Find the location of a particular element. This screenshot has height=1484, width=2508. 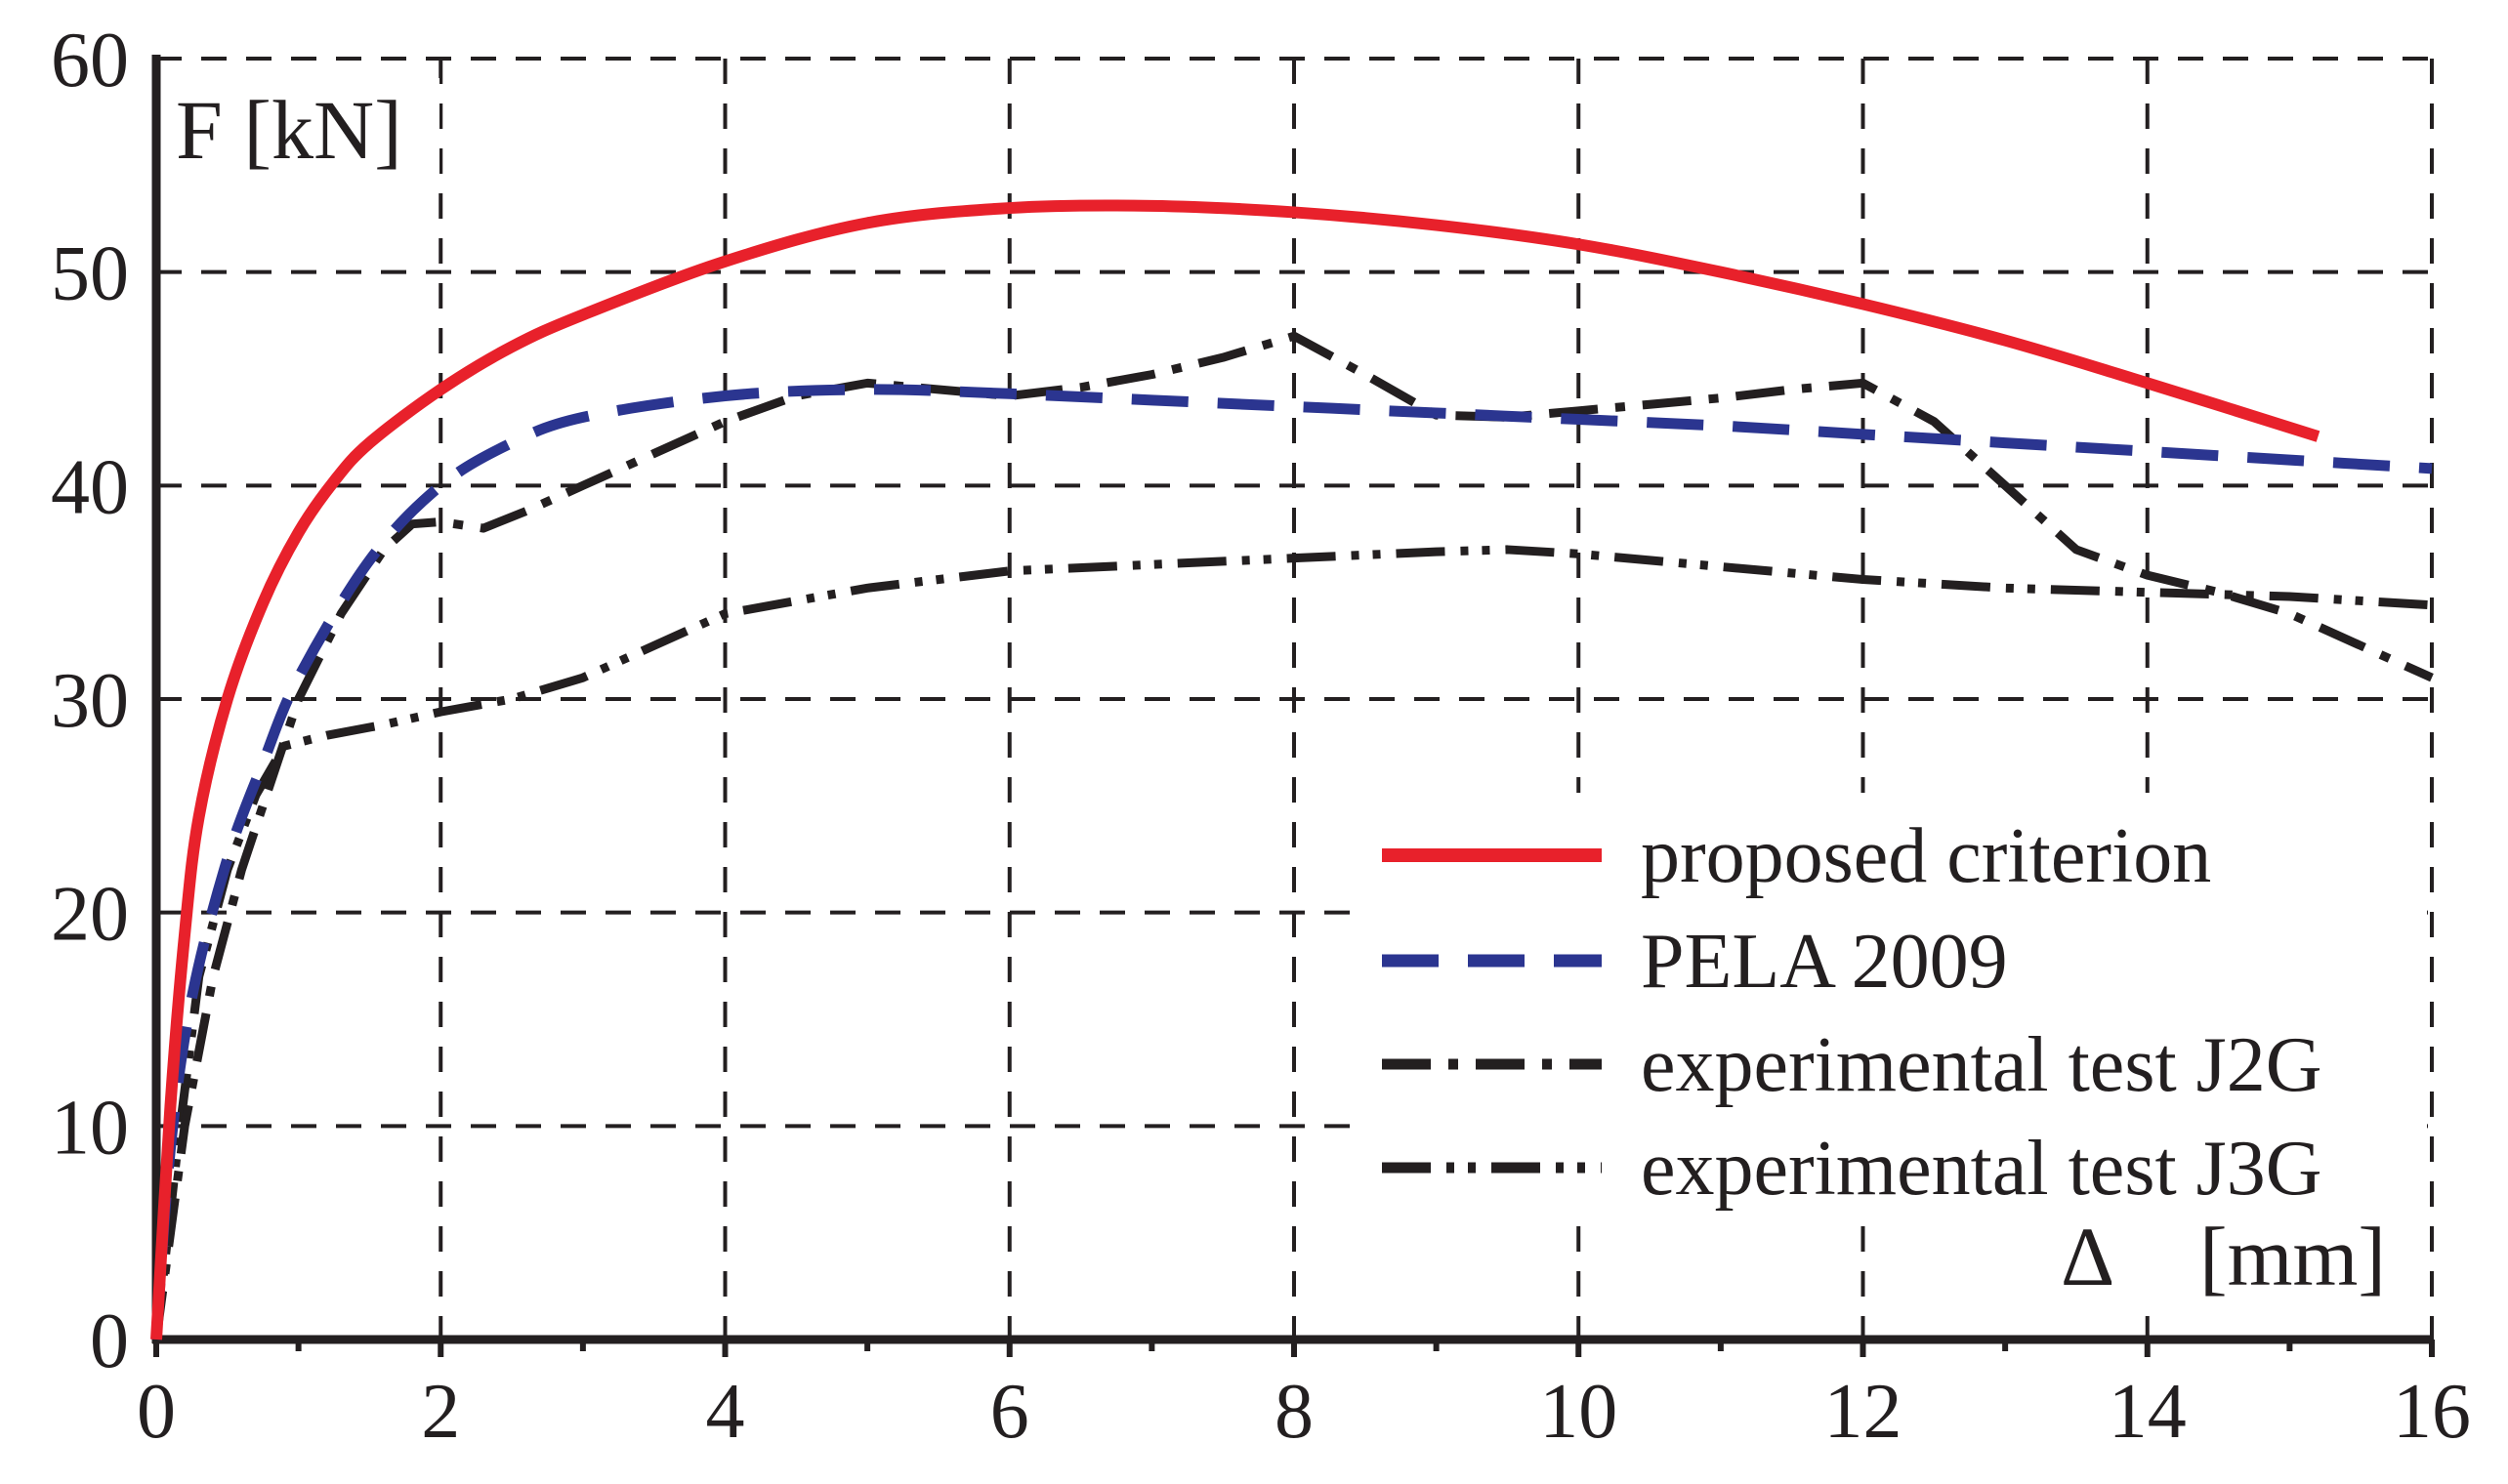

x-tick-label: 12 is located at coordinates (1863, 1412).